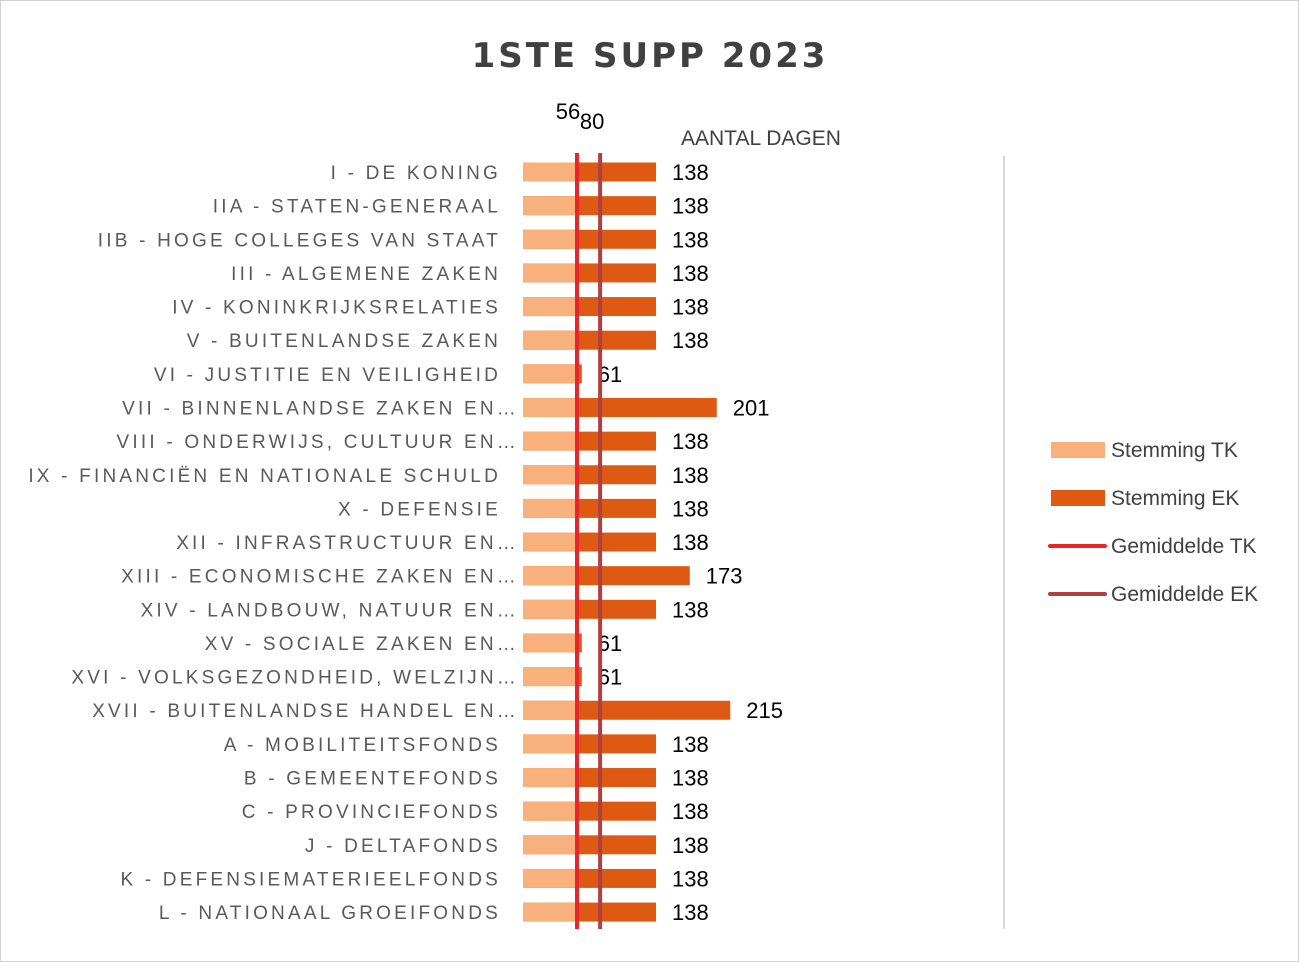 Image resolution: width=1299 pixels, height=962 pixels. I want to click on category-label: IIA - STATEN-GENERAAL, so click(357, 207).